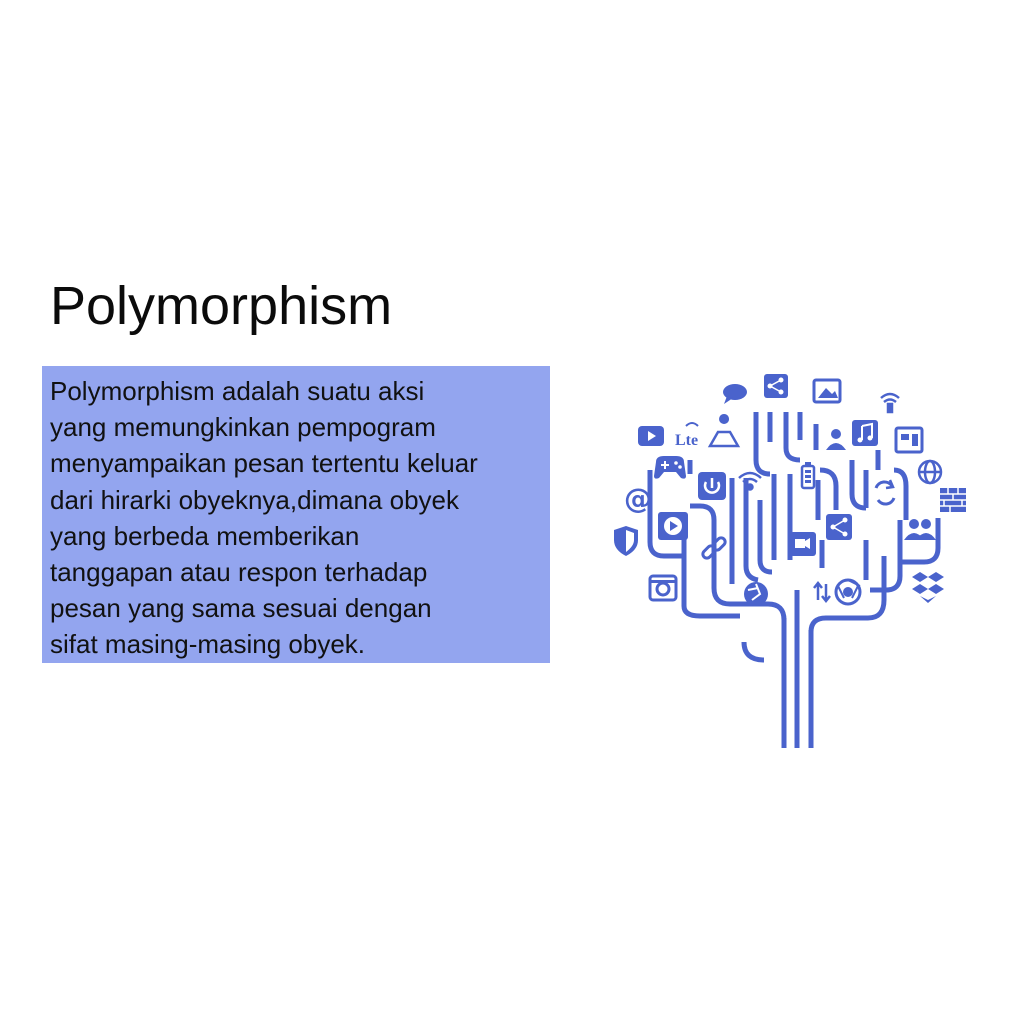 This screenshot has width=1024, height=1024. Describe the element at coordinates (714, 548) in the screenshot. I see `link-icon` at that location.